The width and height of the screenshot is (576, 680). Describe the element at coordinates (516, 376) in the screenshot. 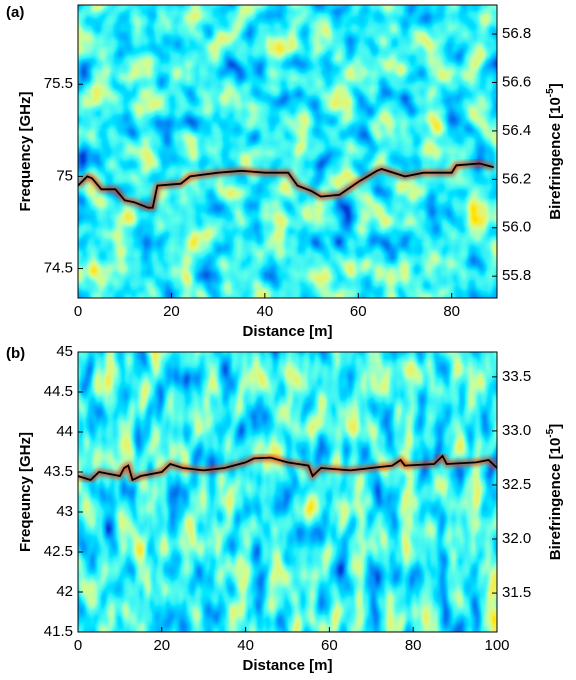

I see `y2-tick-label: 33.5` at that location.